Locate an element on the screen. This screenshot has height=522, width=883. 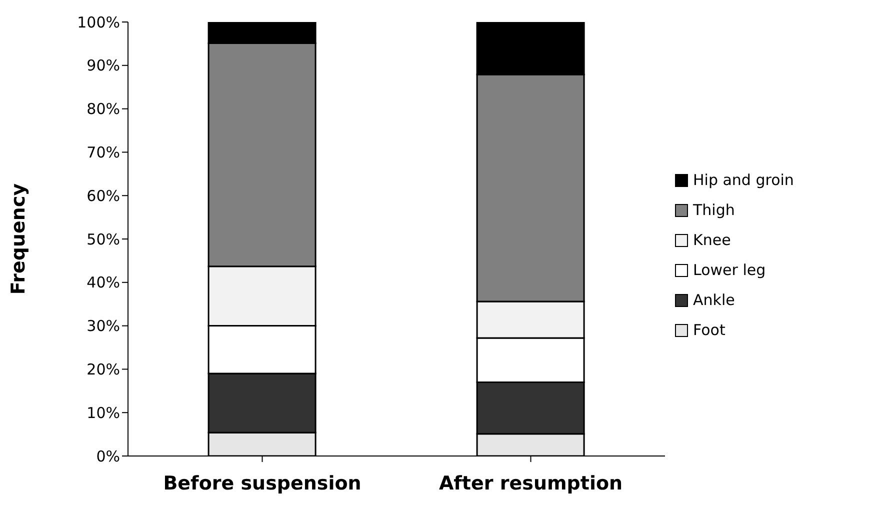
legend-label: Hip and groin is located at coordinates (743, 180).